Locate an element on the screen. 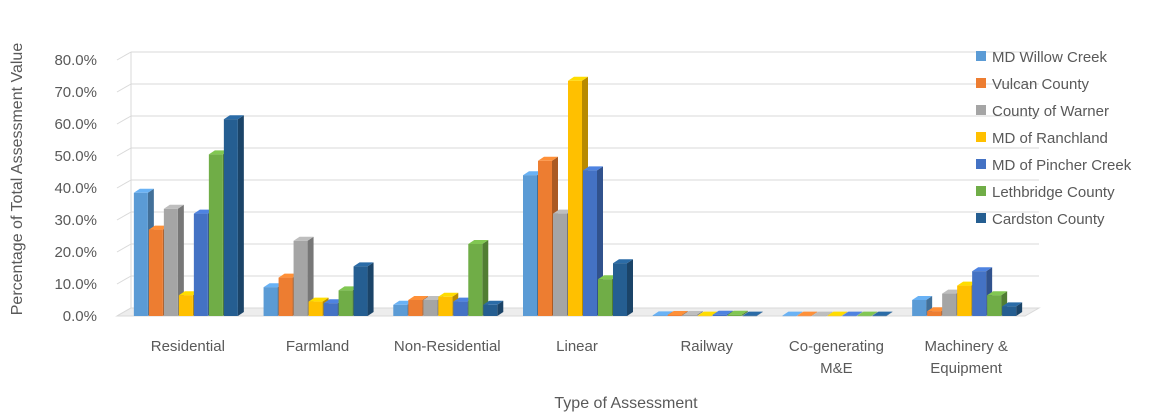 This screenshot has height=417, width=1169. x-tick-label: Residential is located at coordinates (188, 346).